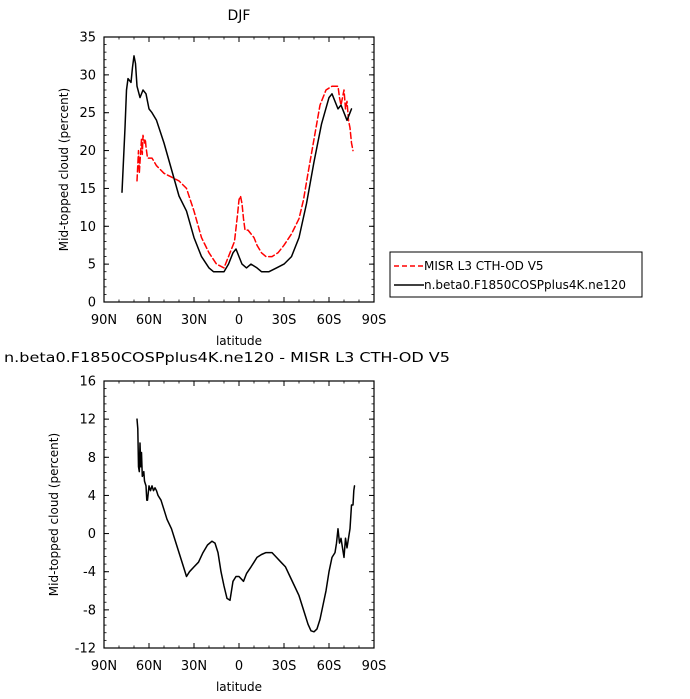  What do you see at coordinates (64, 169) in the screenshot?
I see `top-y-axis-label: Mid-topped cloud (percent)` at bounding box center [64, 169].